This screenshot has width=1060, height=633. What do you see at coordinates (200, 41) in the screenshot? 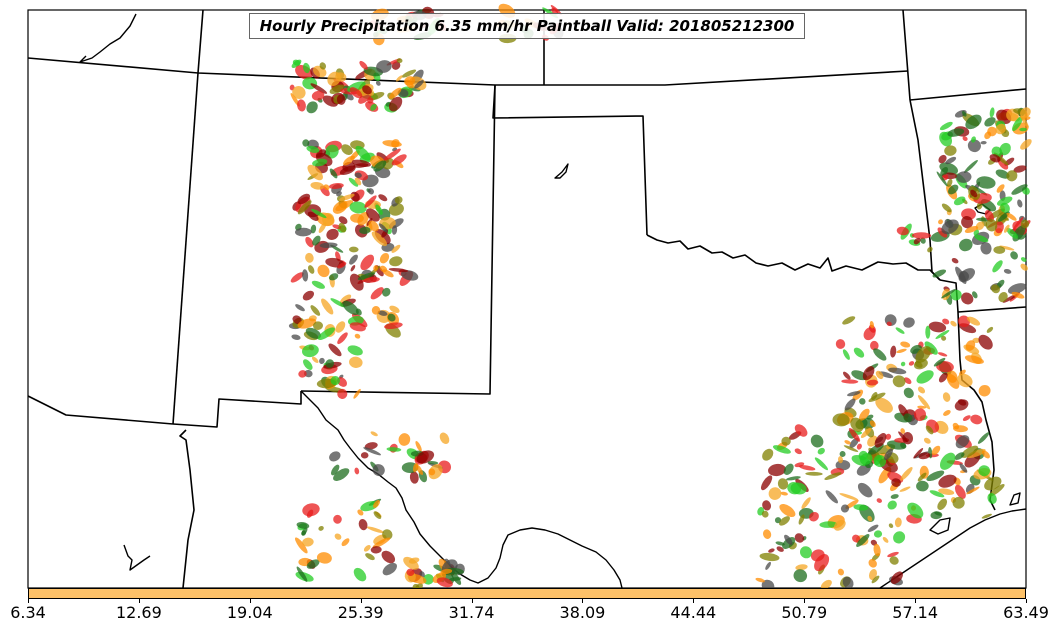
I see `state-line-co-ut` at bounding box center [200, 41].